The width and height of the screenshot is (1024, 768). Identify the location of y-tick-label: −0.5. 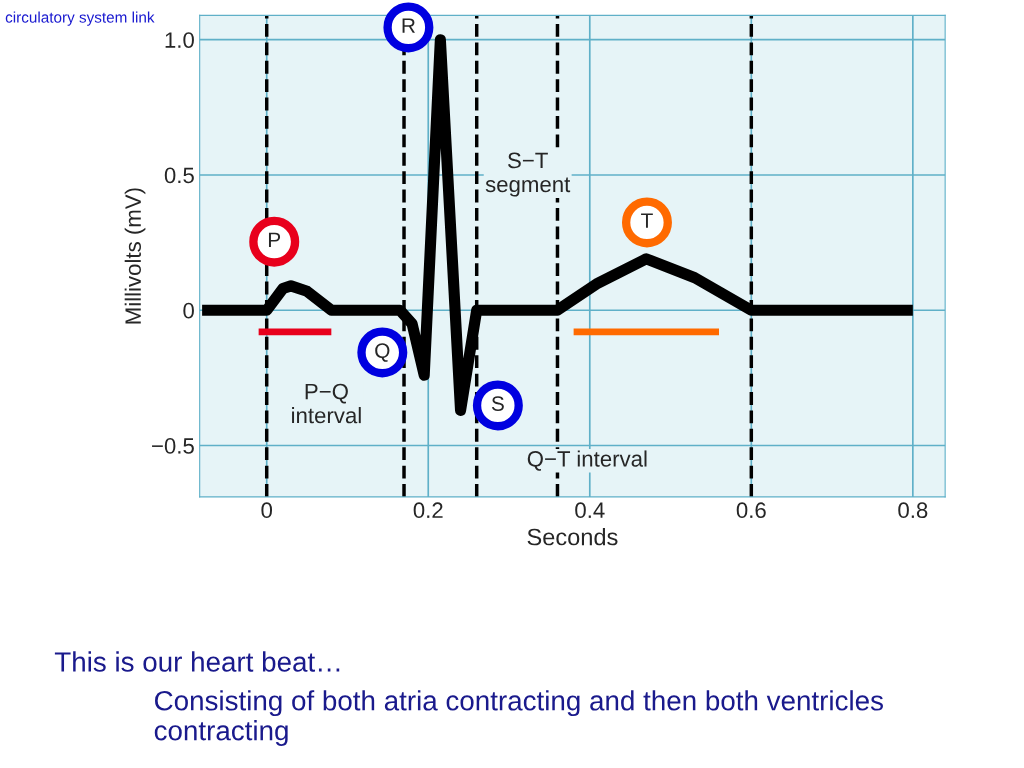
(173, 446).